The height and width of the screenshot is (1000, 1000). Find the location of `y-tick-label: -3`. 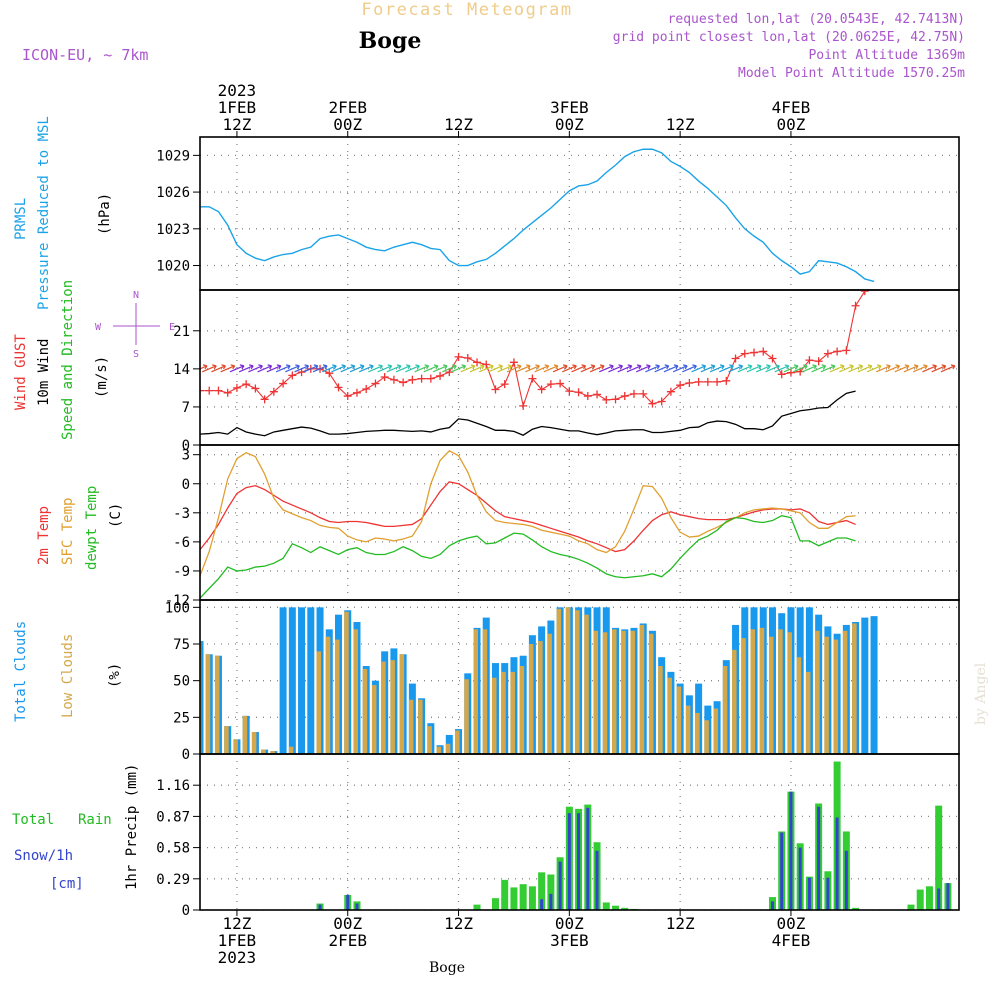

y-tick-label: -3 is located at coordinates (181, 514).